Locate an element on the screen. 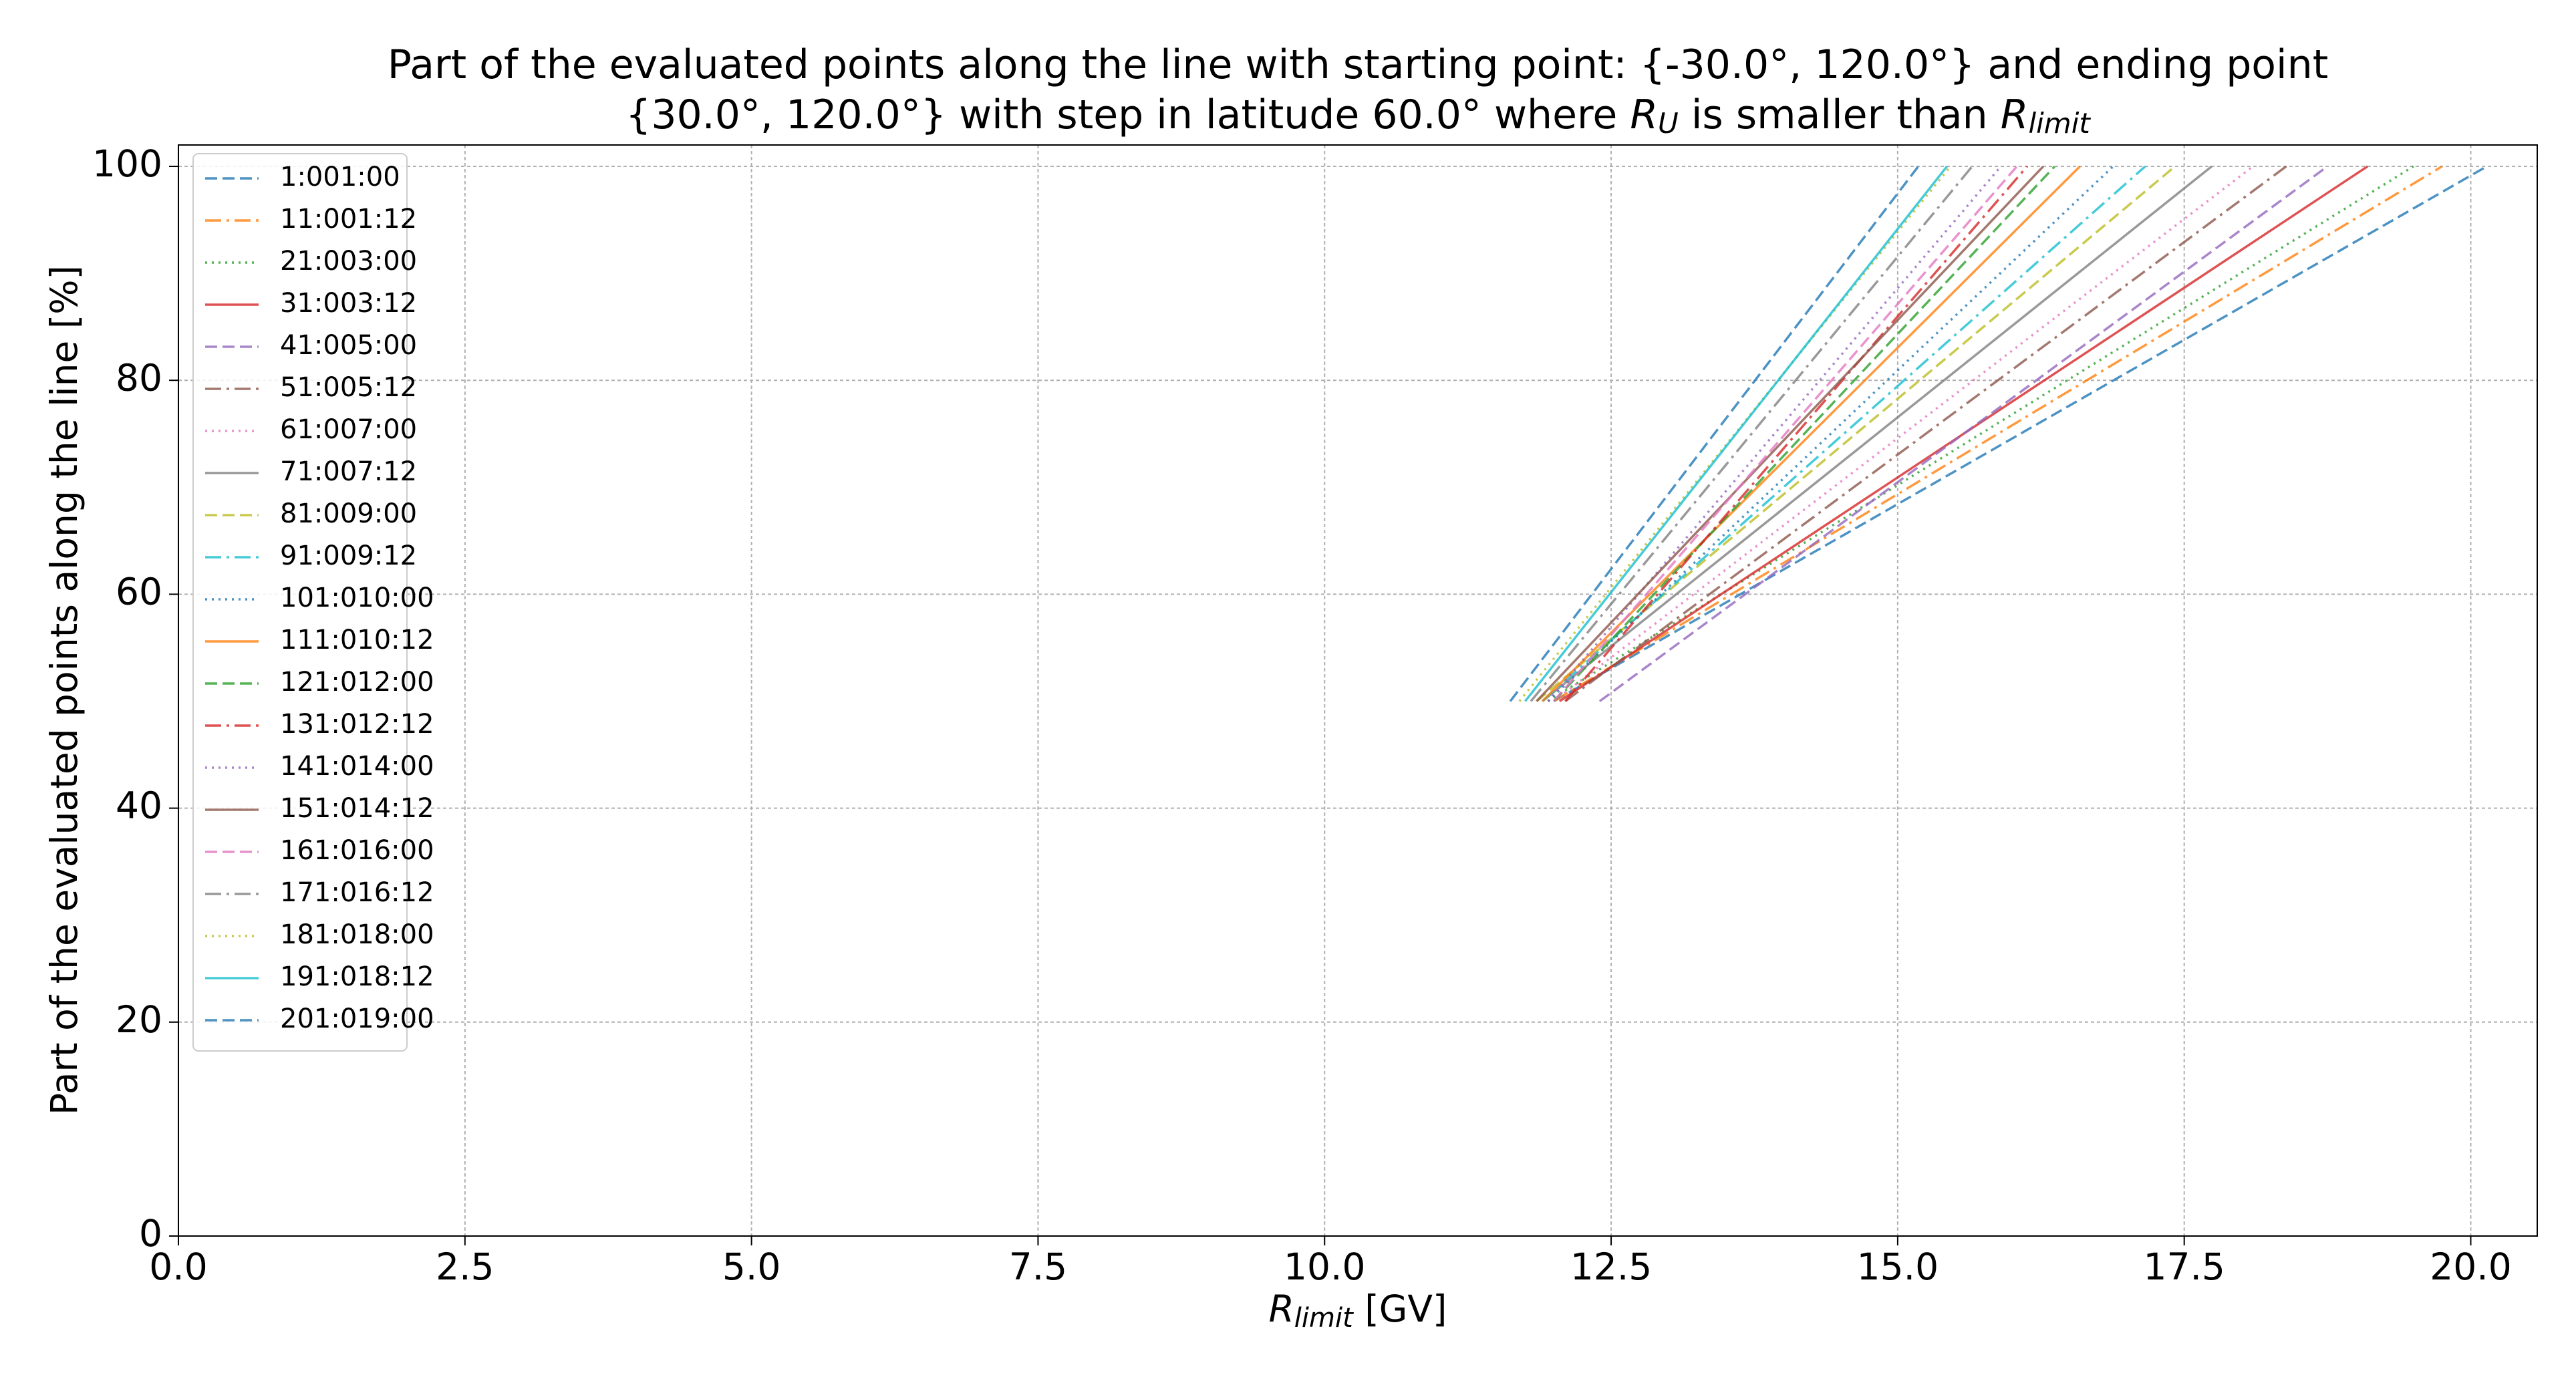 This screenshot has height=1373, width=2576. y-tick-label: 20 is located at coordinates (139, 1019).